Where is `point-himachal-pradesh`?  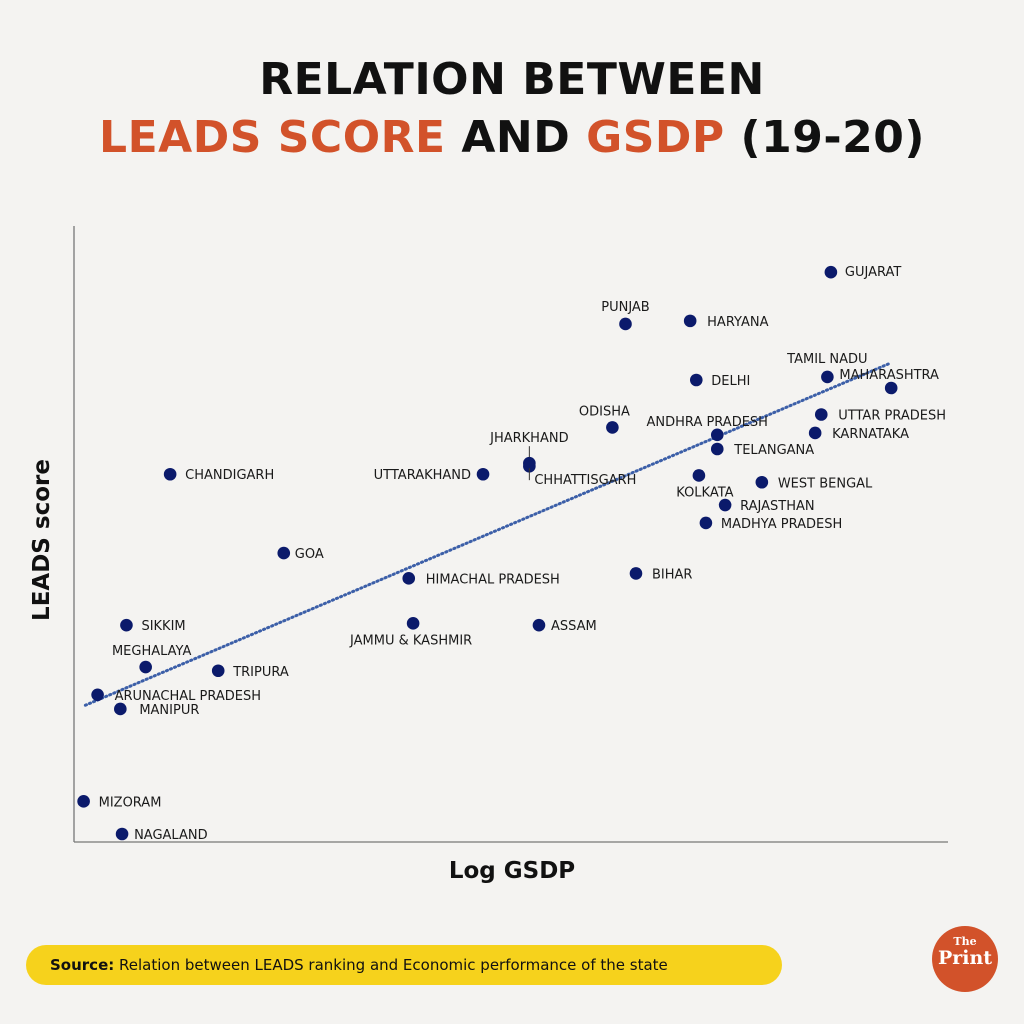
point-himachal-pradesh is located at coordinates (409, 578).